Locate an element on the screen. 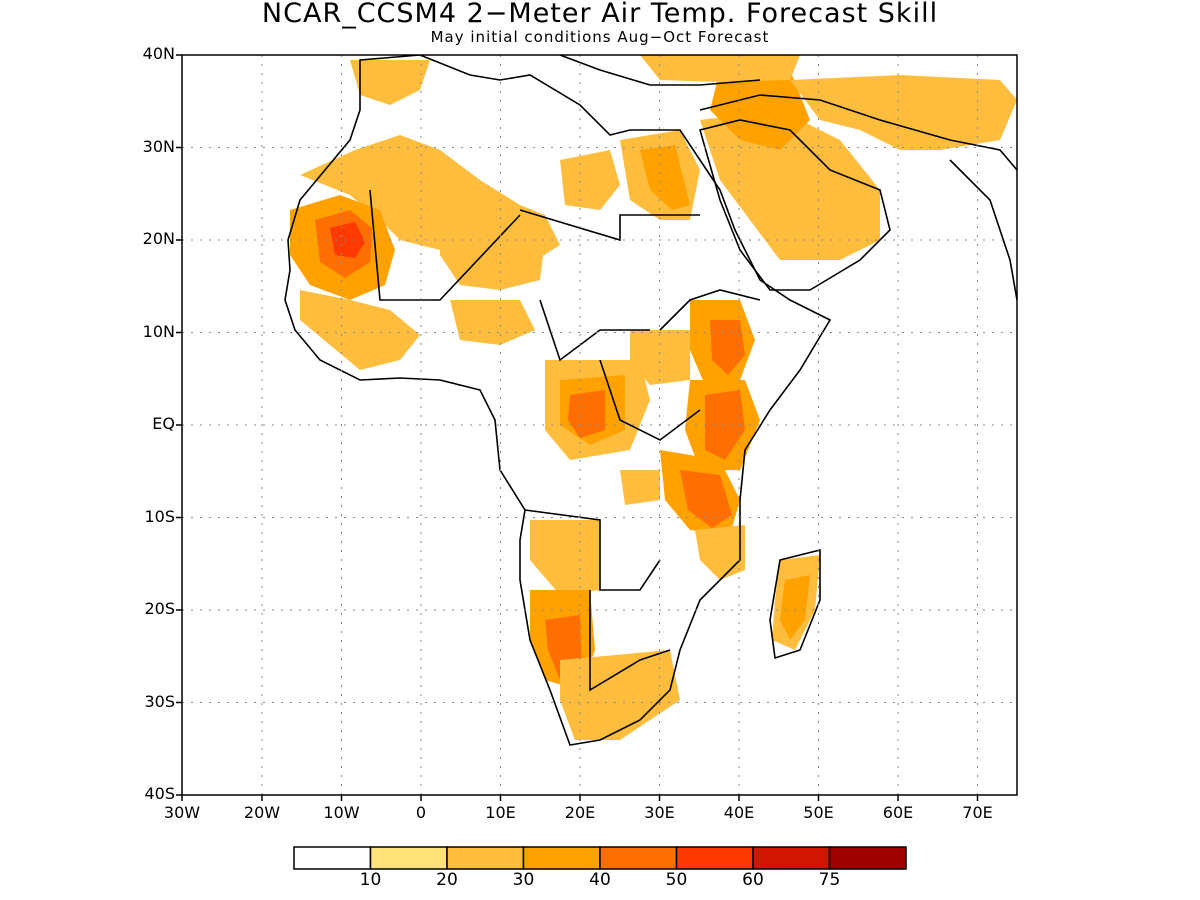 The width and height of the screenshot is (1200, 900). lat-label-20s: 20S is located at coordinates (159, 608).